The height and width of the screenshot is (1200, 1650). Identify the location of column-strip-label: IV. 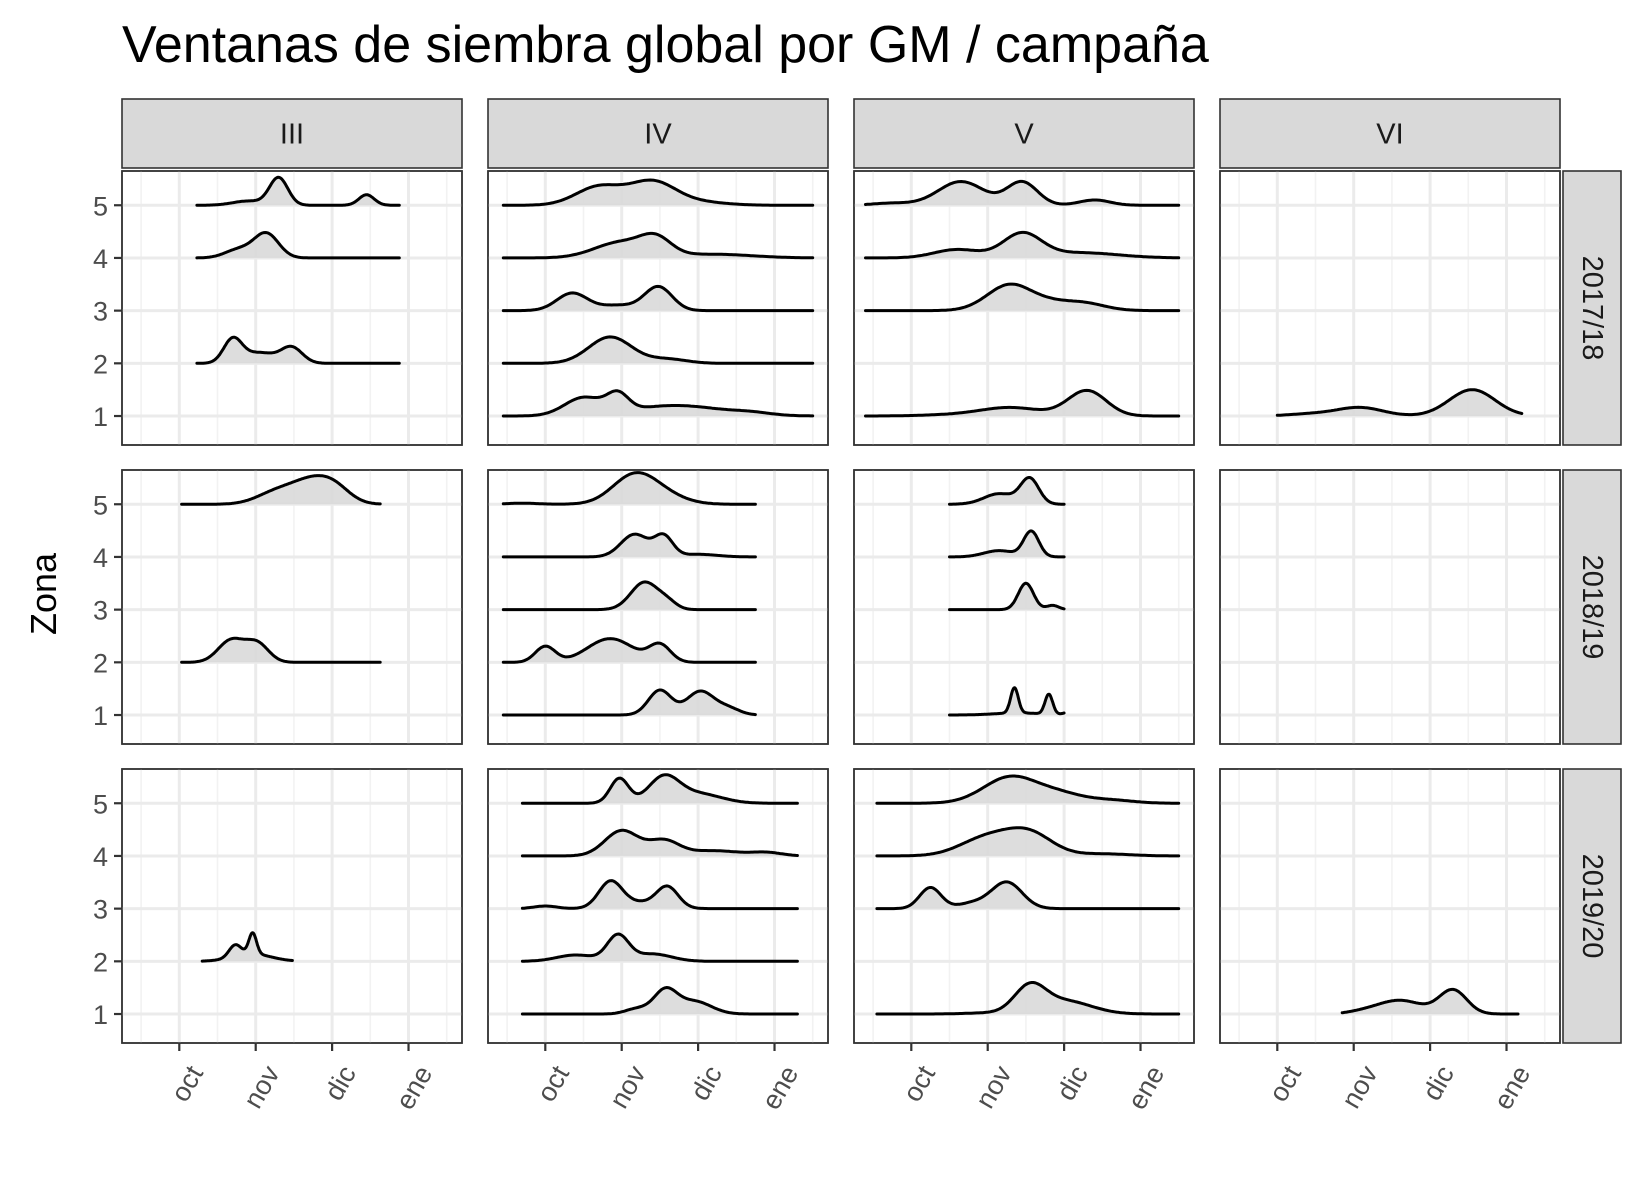
(658, 135).